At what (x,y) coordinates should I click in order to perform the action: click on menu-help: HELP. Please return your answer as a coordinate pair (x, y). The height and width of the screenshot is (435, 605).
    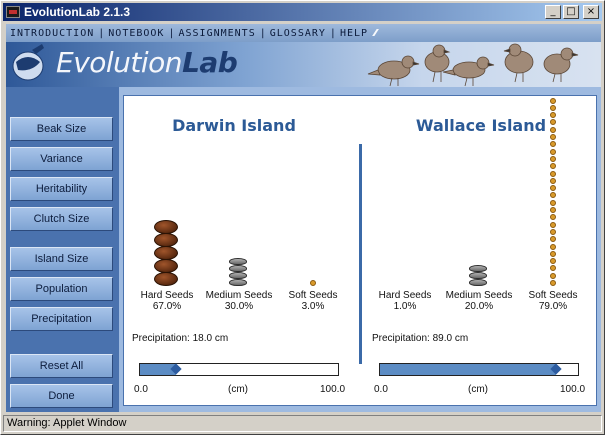
    Looking at the image, I should click on (354, 33).